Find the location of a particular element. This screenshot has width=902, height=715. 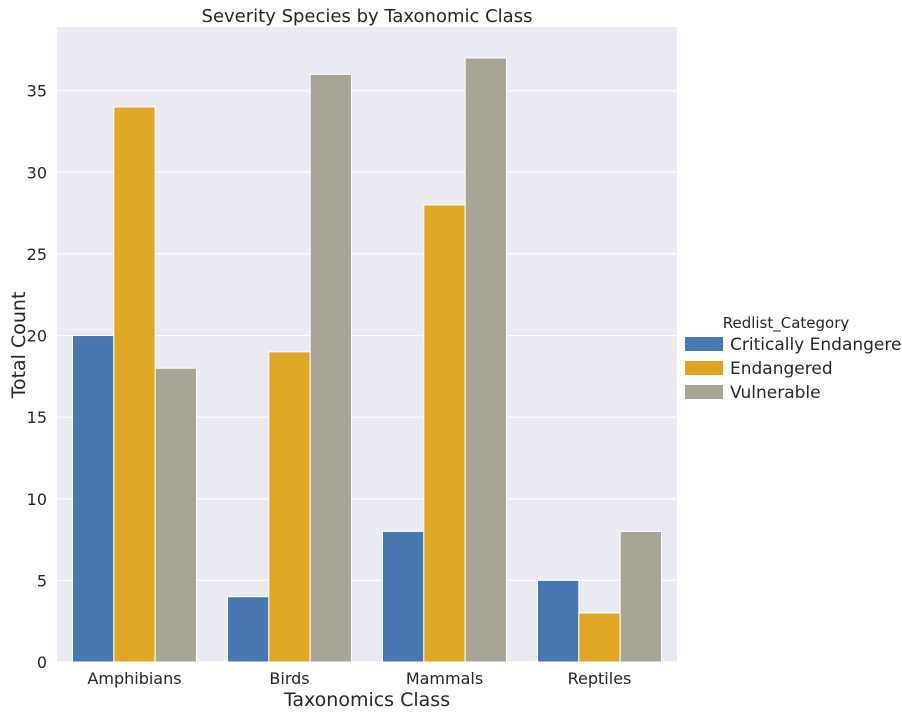

legend-title: Redlist_Category is located at coordinates (786, 323).